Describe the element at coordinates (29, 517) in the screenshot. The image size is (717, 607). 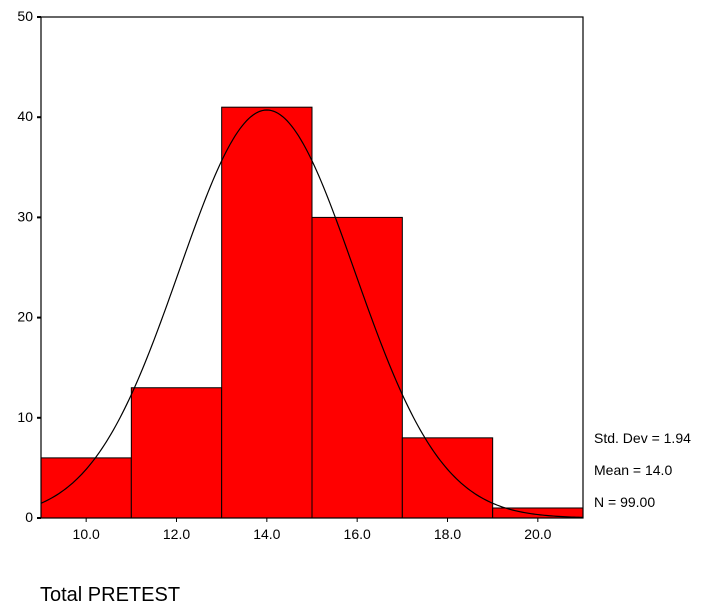
I see `y-tick-label: 0` at that location.